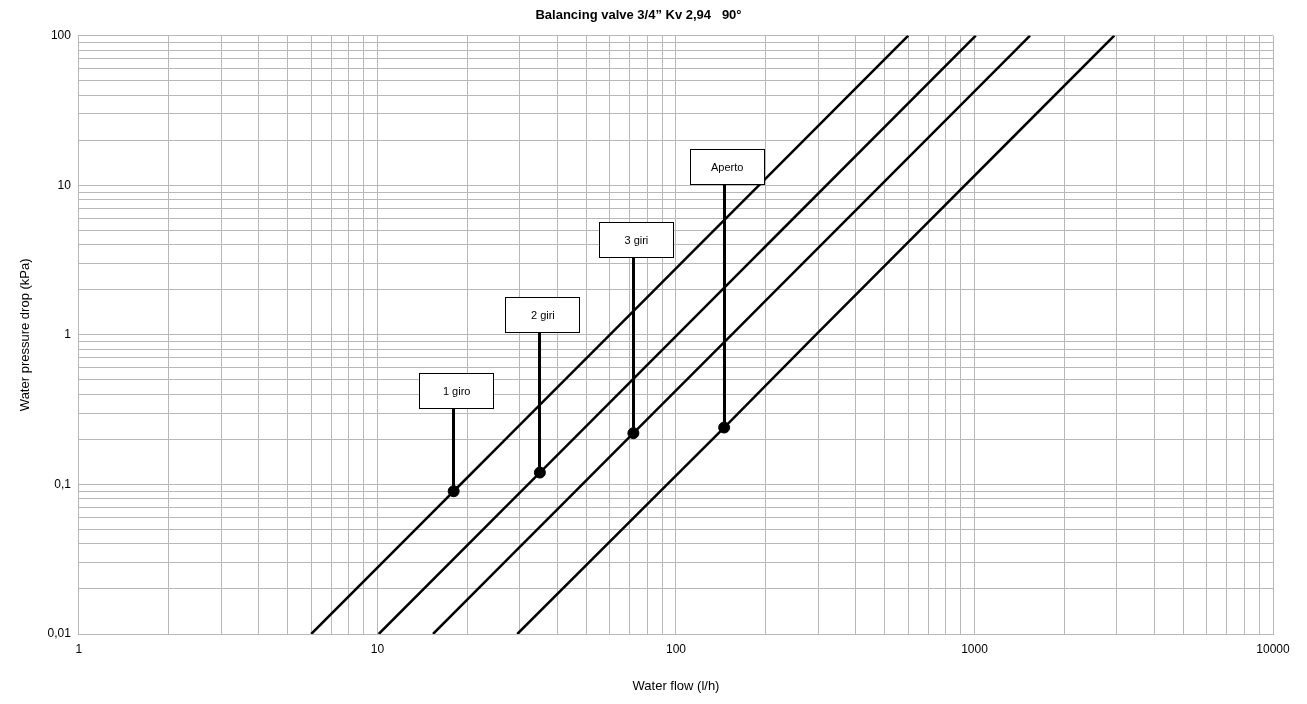 This screenshot has width=1307, height=704. What do you see at coordinates (676, 648) in the screenshot?
I see `x-tick-label: 100` at bounding box center [676, 648].